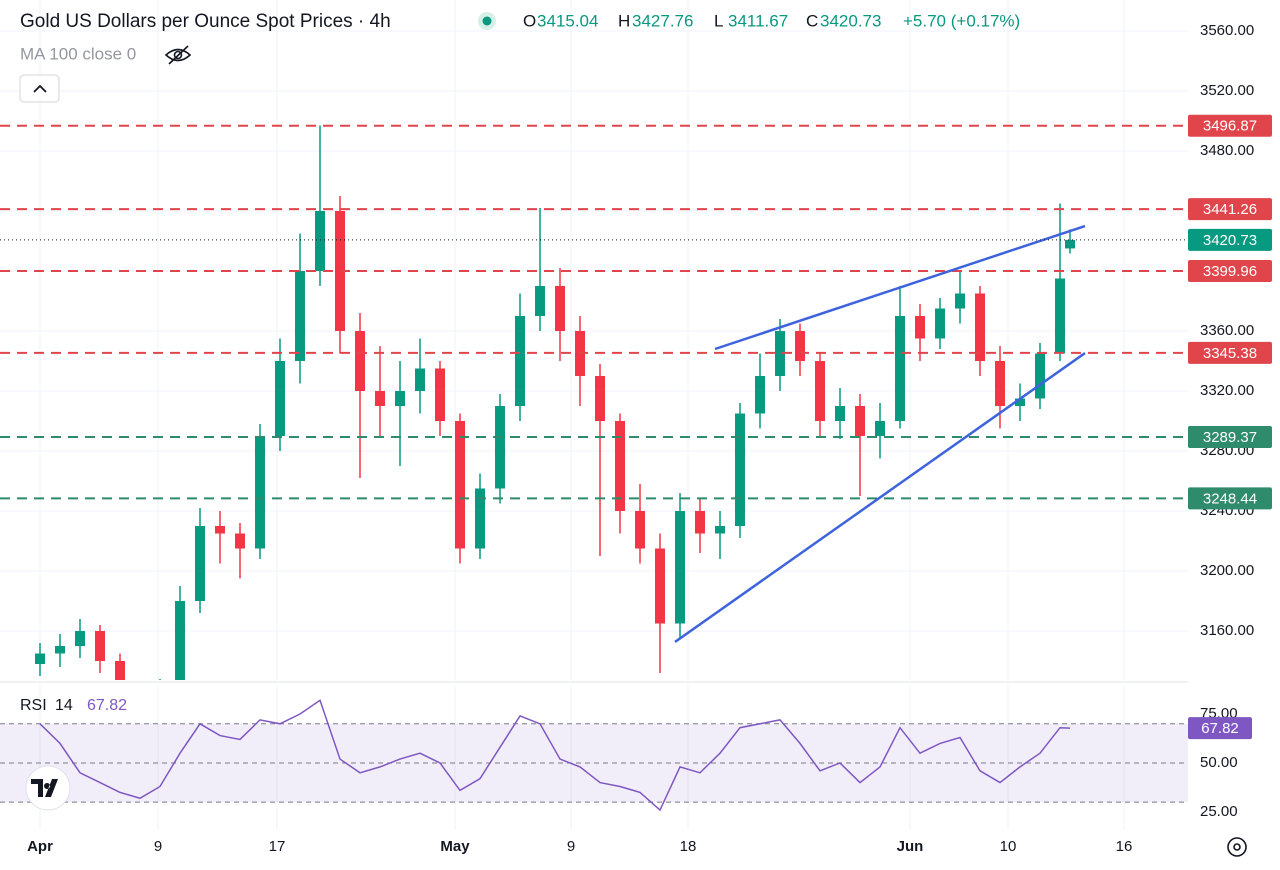  I want to click on y-tick-label: 3160.00, so click(1227, 630).